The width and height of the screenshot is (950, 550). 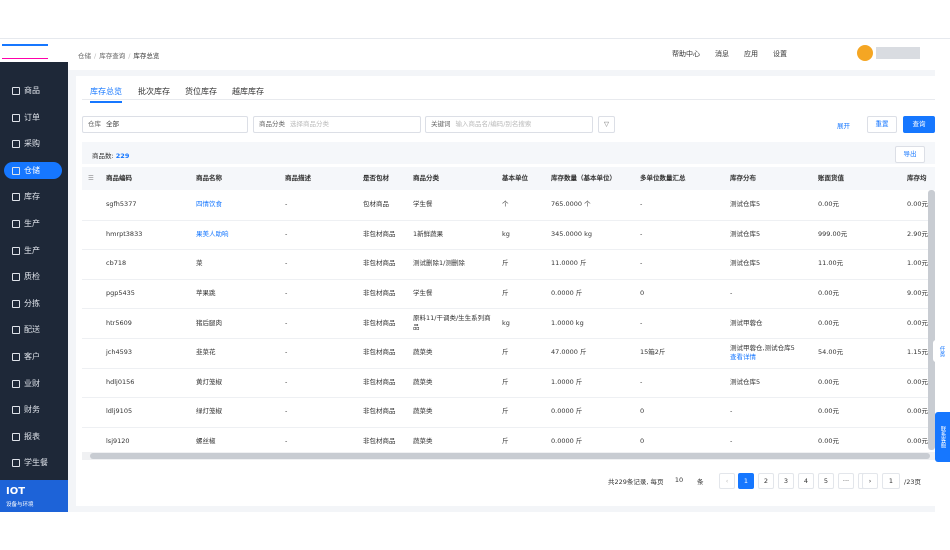 I want to click on expand-button: 展开, so click(x=843, y=126).